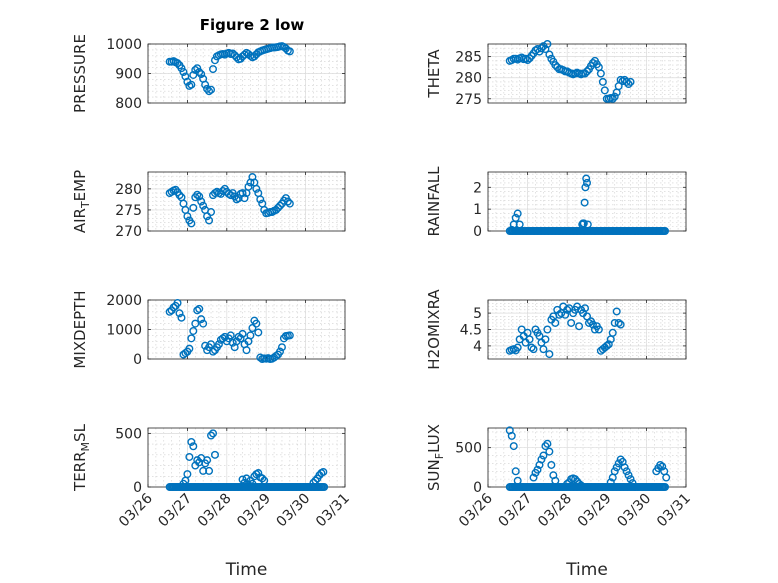 Image resolution: width=778 pixels, height=583 pixels. Describe the element at coordinates (128, 232) in the screenshot. I see `y-tick-label: 270` at that location.